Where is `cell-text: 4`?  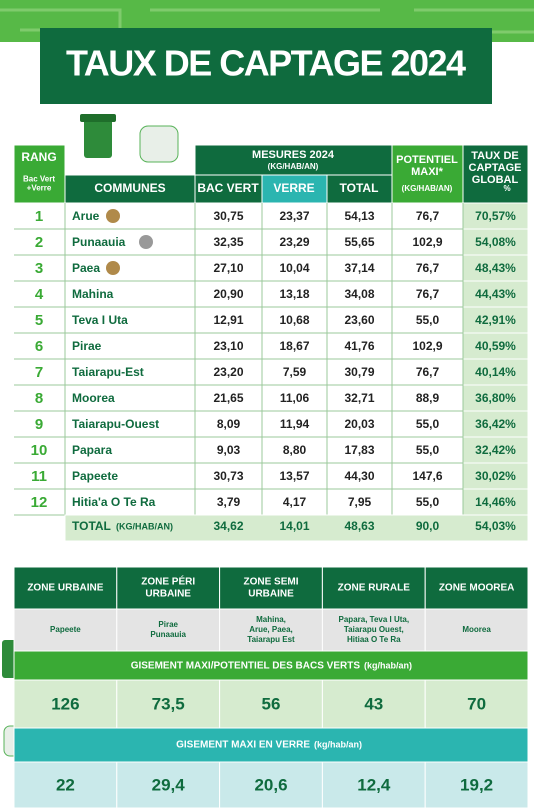 cell-text: 4 is located at coordinates (39, 294).